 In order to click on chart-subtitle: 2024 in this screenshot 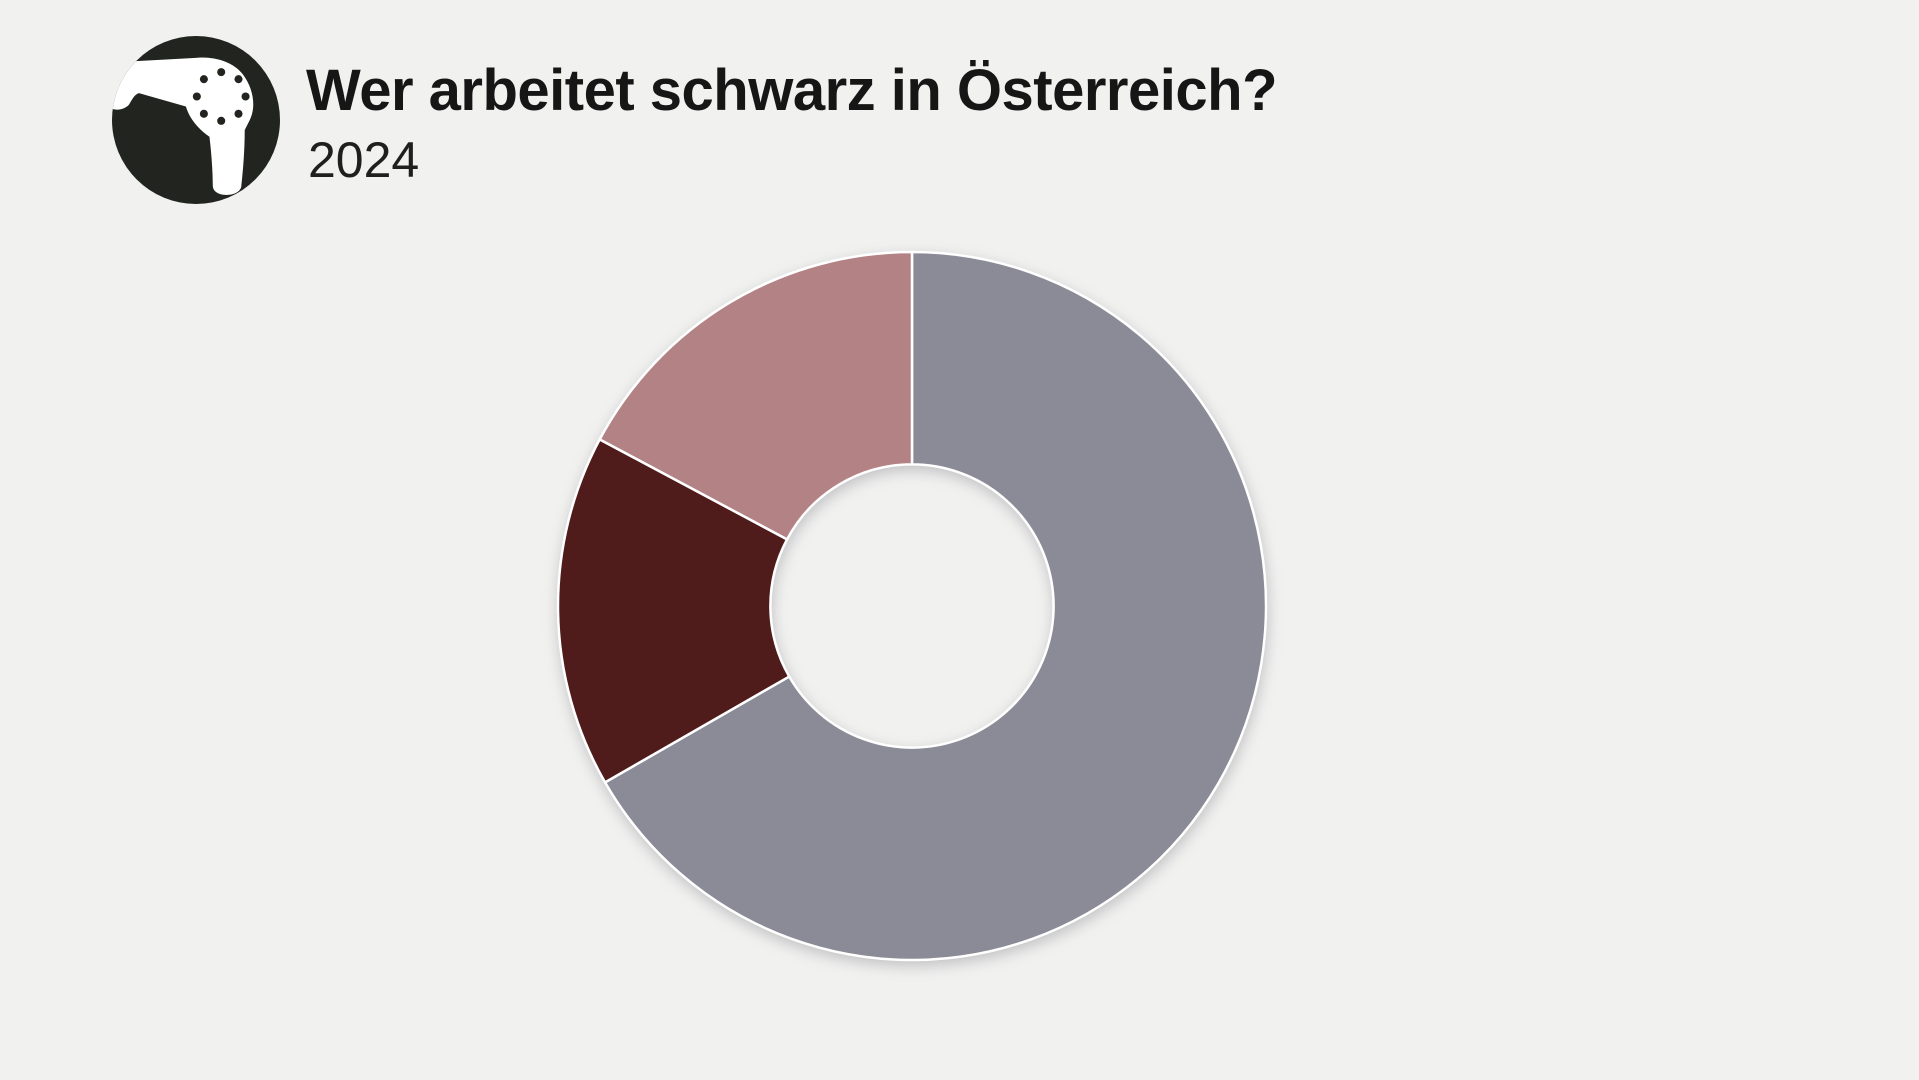, I will do `click(364, 160)`.